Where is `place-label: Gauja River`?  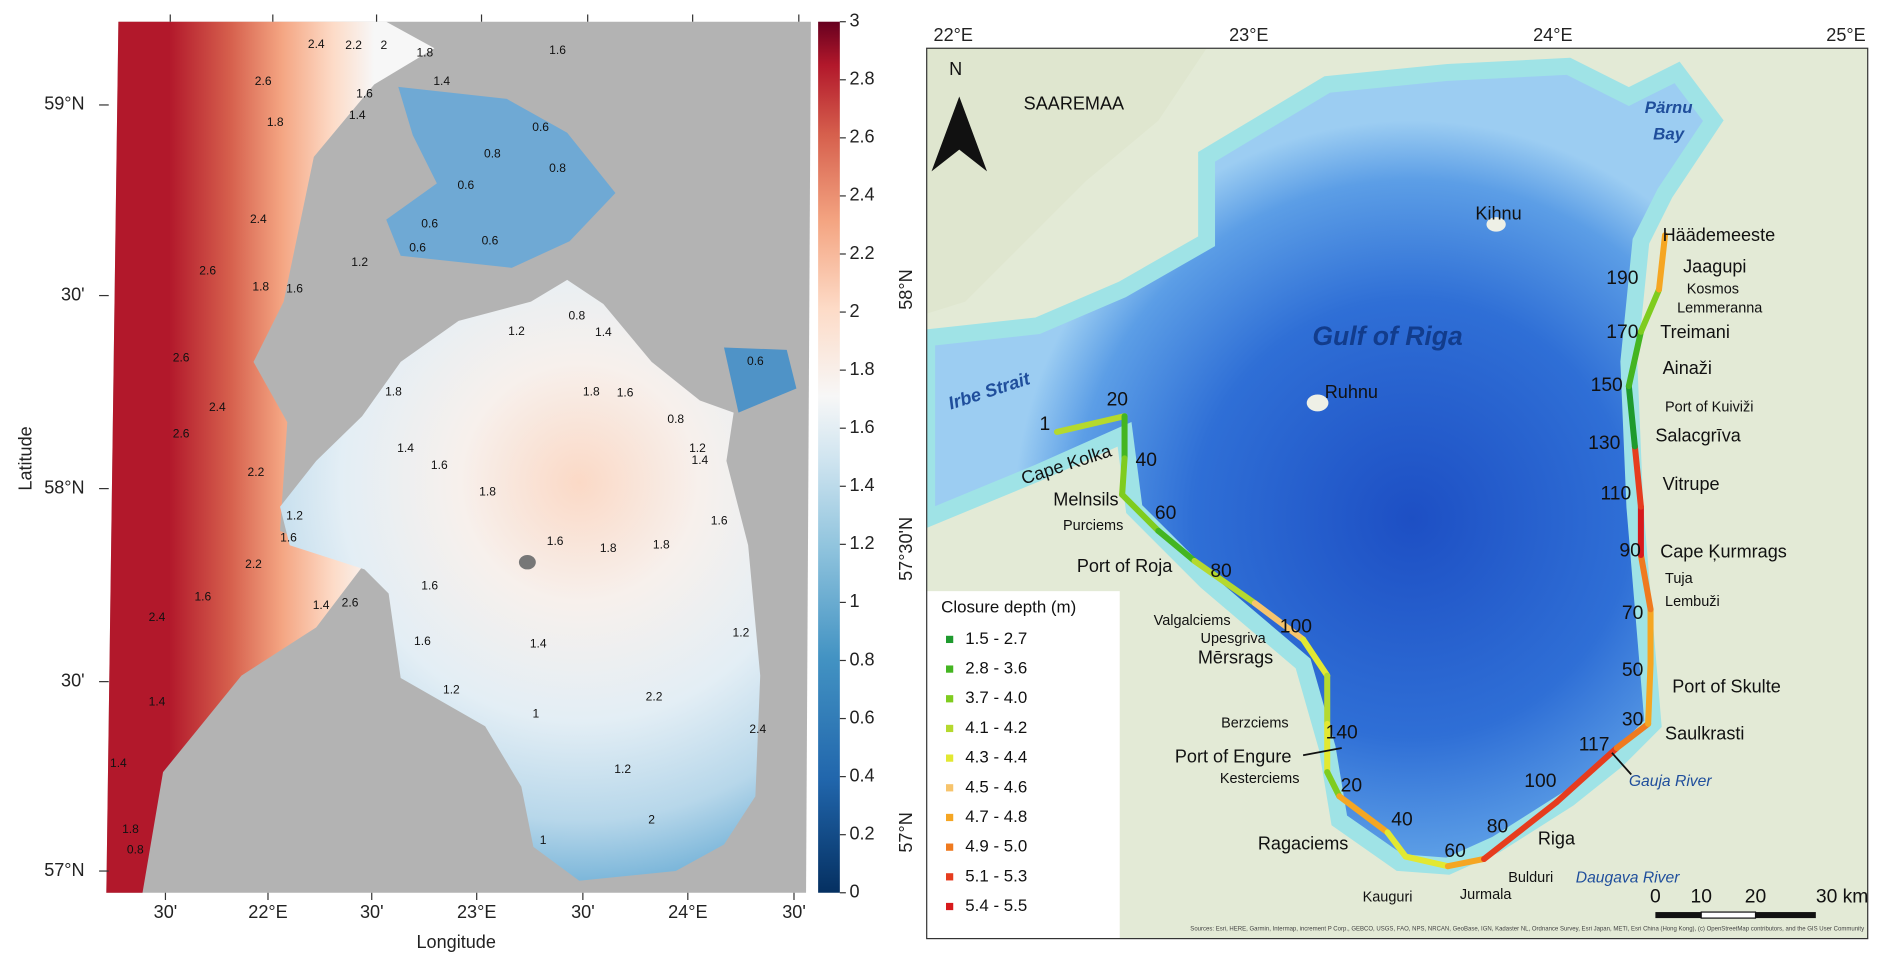
place-label: Gauja River is located at coordinates (1671, 781).